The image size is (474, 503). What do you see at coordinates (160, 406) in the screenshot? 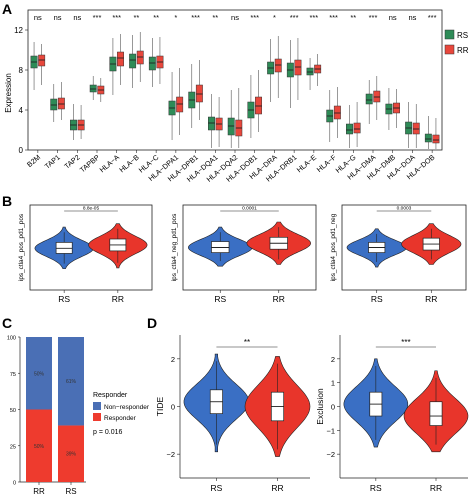
I see `subplot-ylabel: TIDE` at bounding box center [160, 406].